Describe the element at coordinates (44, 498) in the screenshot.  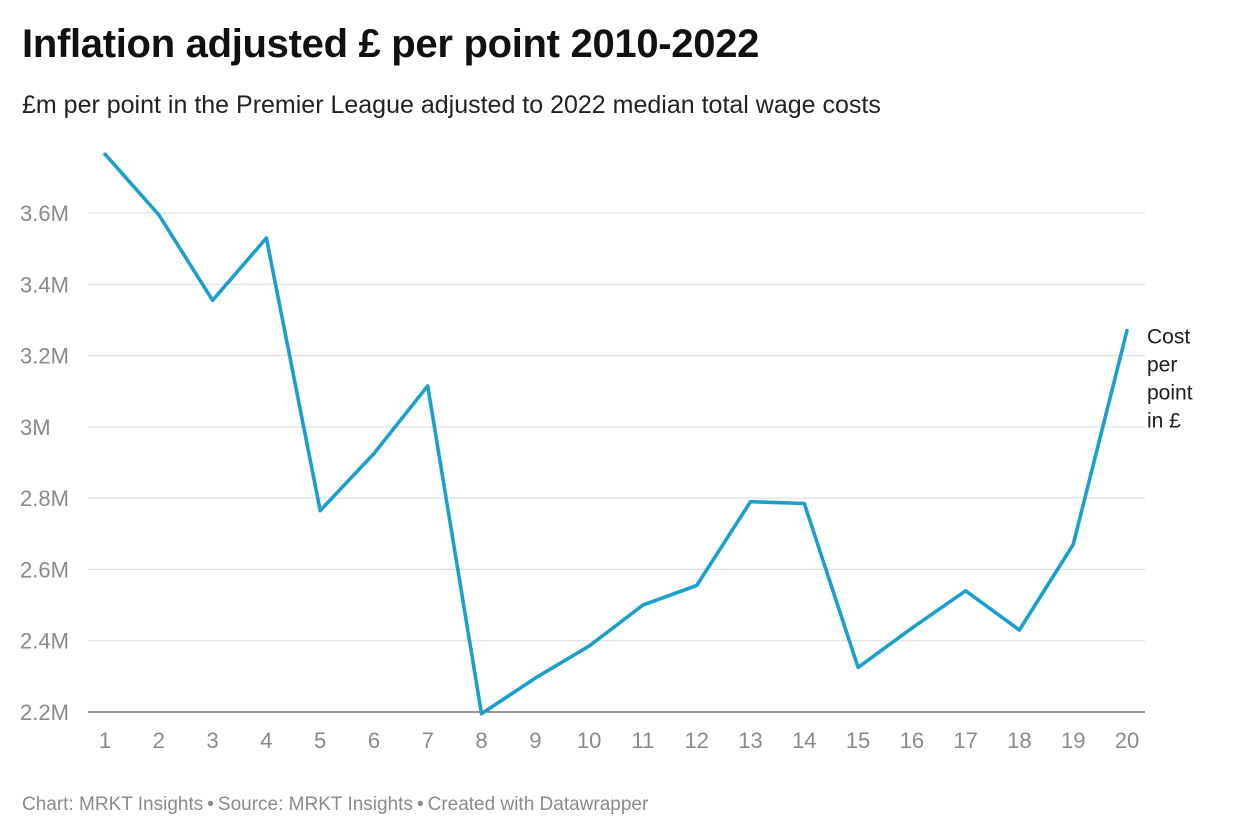
I see `y-tick-label: 2.8M` at that location.